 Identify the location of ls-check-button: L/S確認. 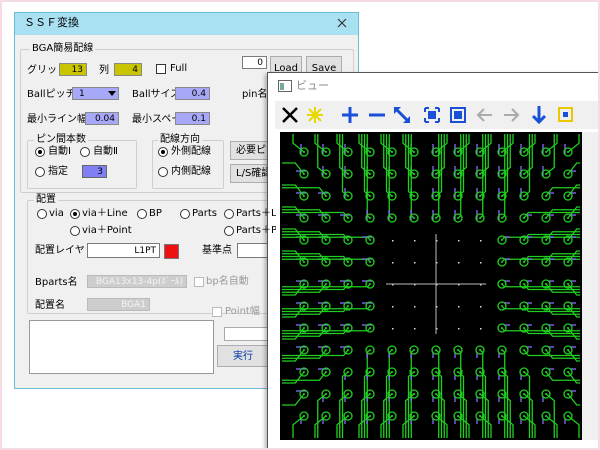
(251, 173).